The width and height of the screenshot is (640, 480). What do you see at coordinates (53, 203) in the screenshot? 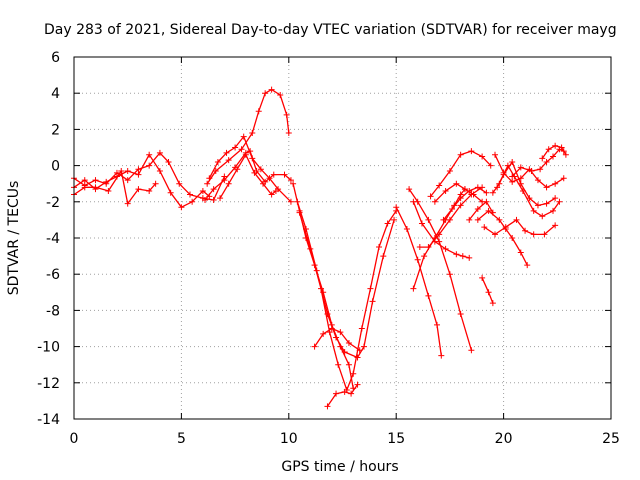
I see `y-tick-label: -2` at bounding box center [53, 203].